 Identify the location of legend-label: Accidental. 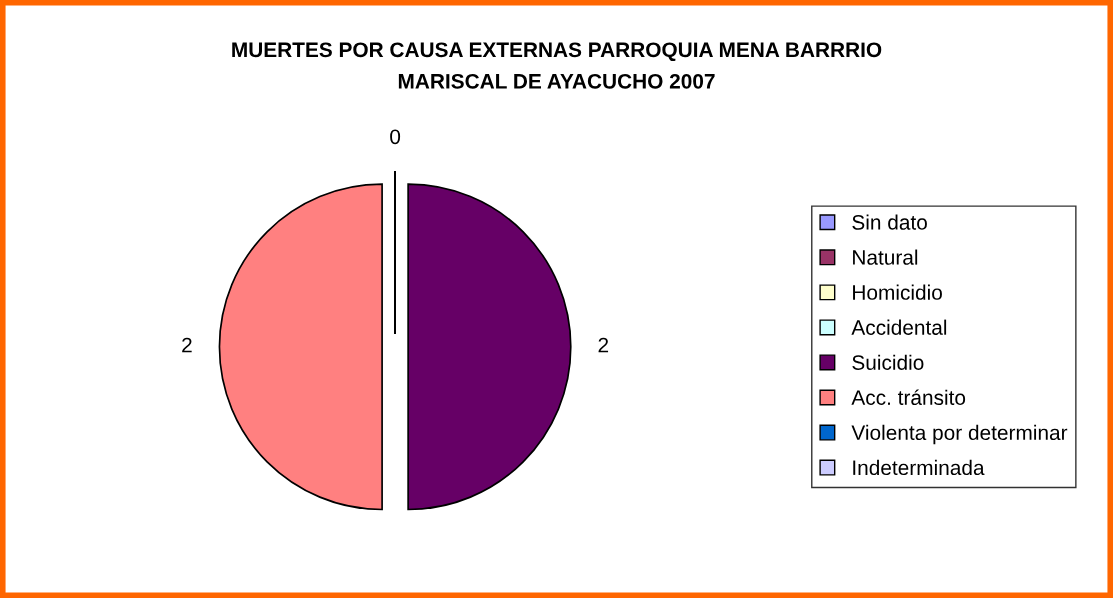
(899, 327).